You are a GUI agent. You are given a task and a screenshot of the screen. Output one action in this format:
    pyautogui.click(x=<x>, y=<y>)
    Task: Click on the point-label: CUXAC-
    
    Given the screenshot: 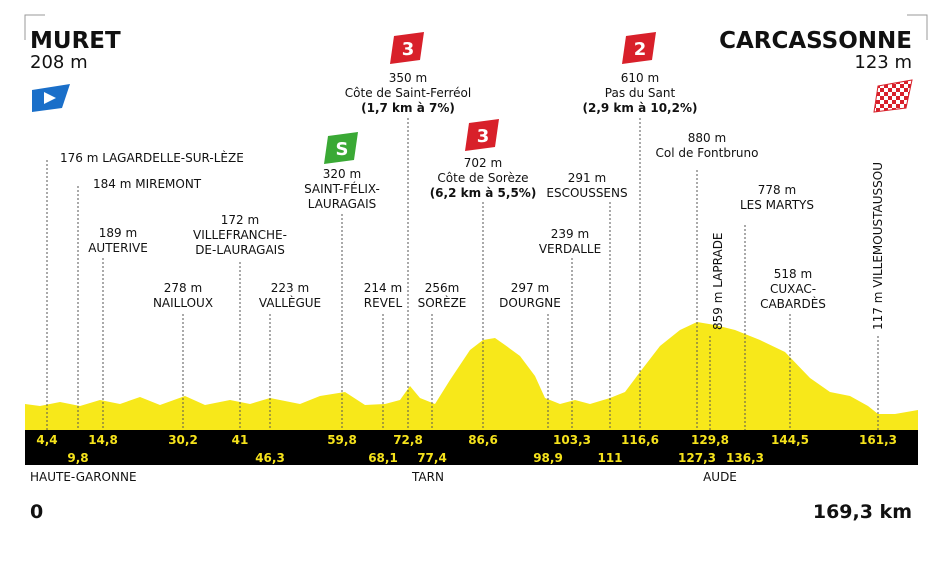 What is the action you would take?
    pyautogui.click(x=793, y=289)
    